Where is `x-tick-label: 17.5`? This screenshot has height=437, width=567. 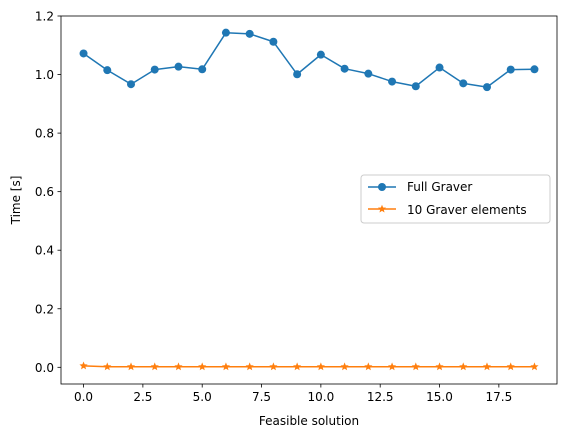 x-tick-label: 17.5 is located at coordinates (498, 397).